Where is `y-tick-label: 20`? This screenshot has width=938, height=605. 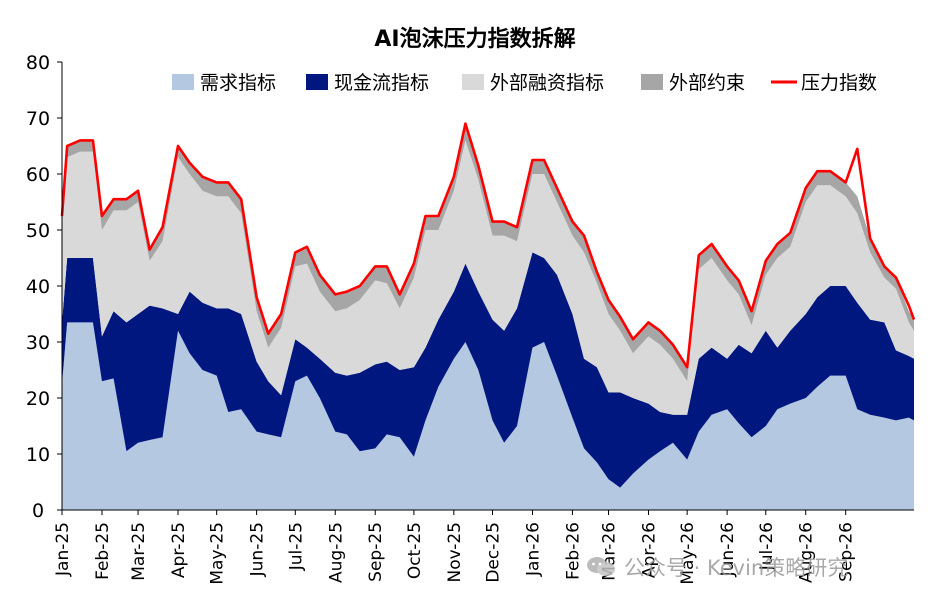
y-tick-label: 20 is located at coordinates (38, 399).